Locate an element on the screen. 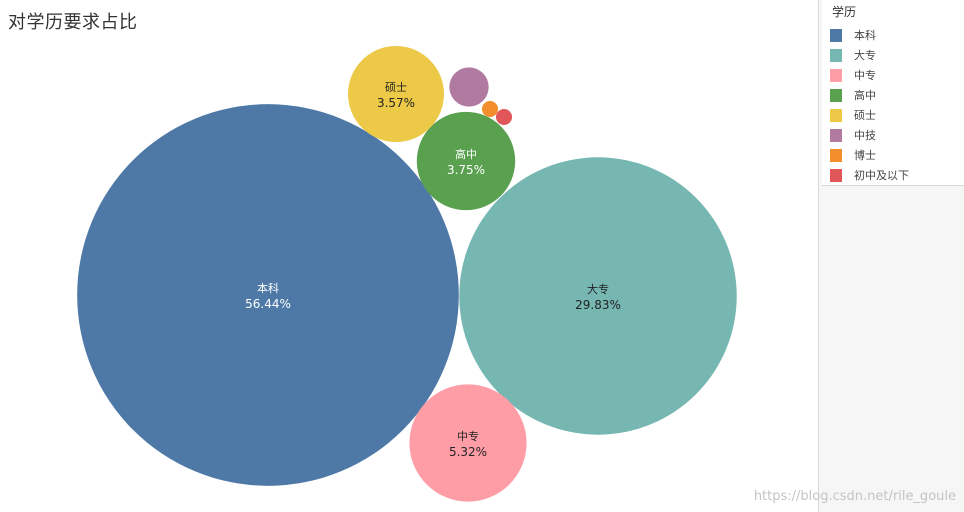 Image resolution: width=964 pixels, height=512 pixels. bubble-label-3: 中专 is located at coordinates (468, 436).